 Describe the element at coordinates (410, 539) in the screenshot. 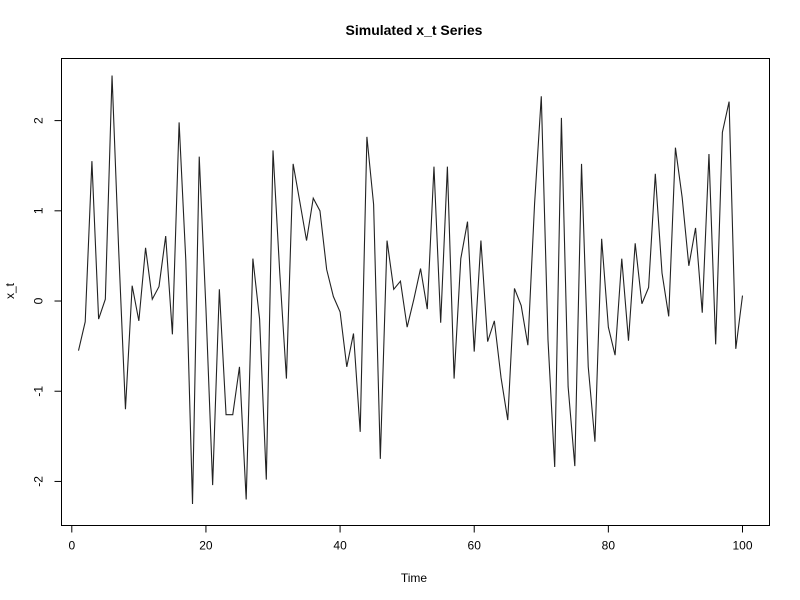

I see `x-axis: 0 20 40 60 80 100` at that location.